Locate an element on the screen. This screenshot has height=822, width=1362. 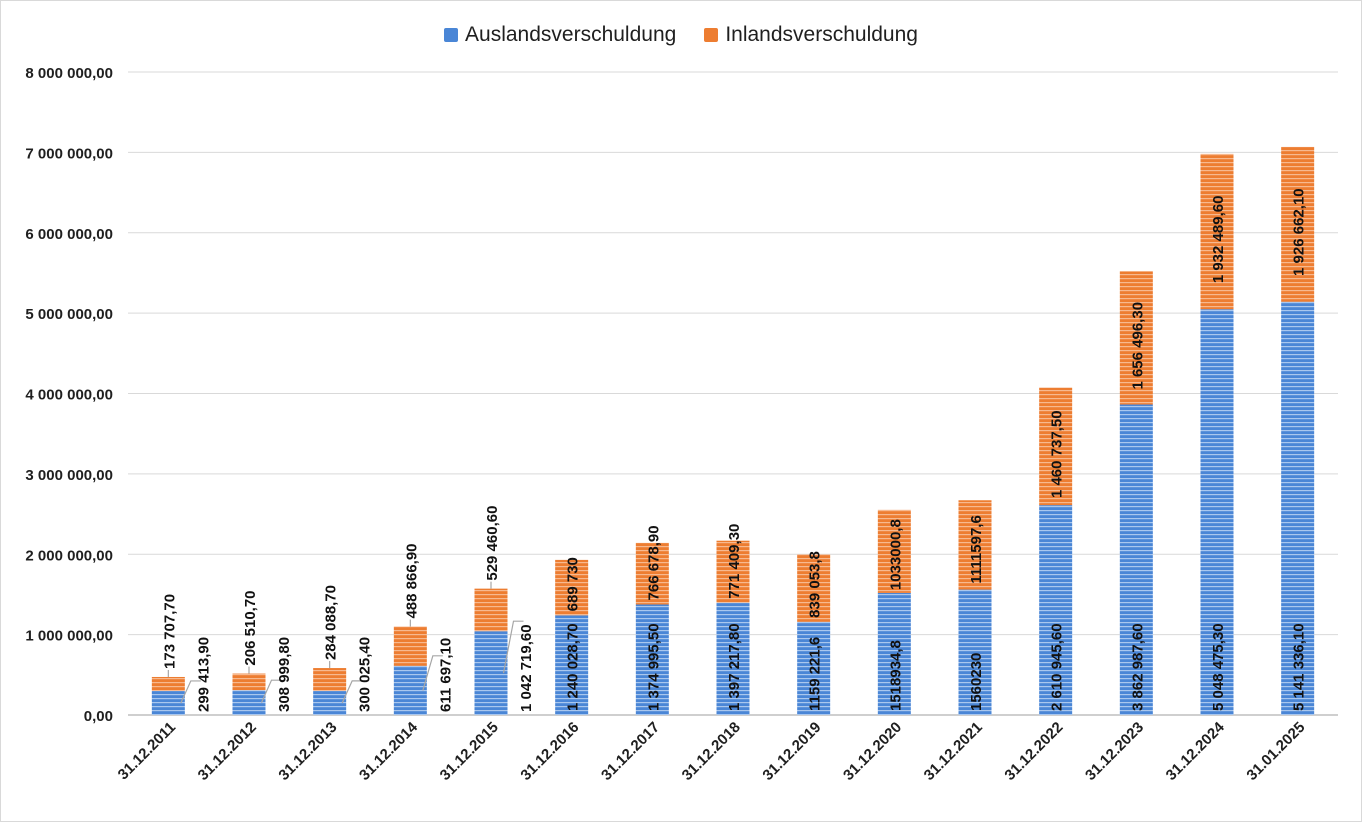
y-tick-label: 3 000 000,00 is located at coordinates (69, 475).